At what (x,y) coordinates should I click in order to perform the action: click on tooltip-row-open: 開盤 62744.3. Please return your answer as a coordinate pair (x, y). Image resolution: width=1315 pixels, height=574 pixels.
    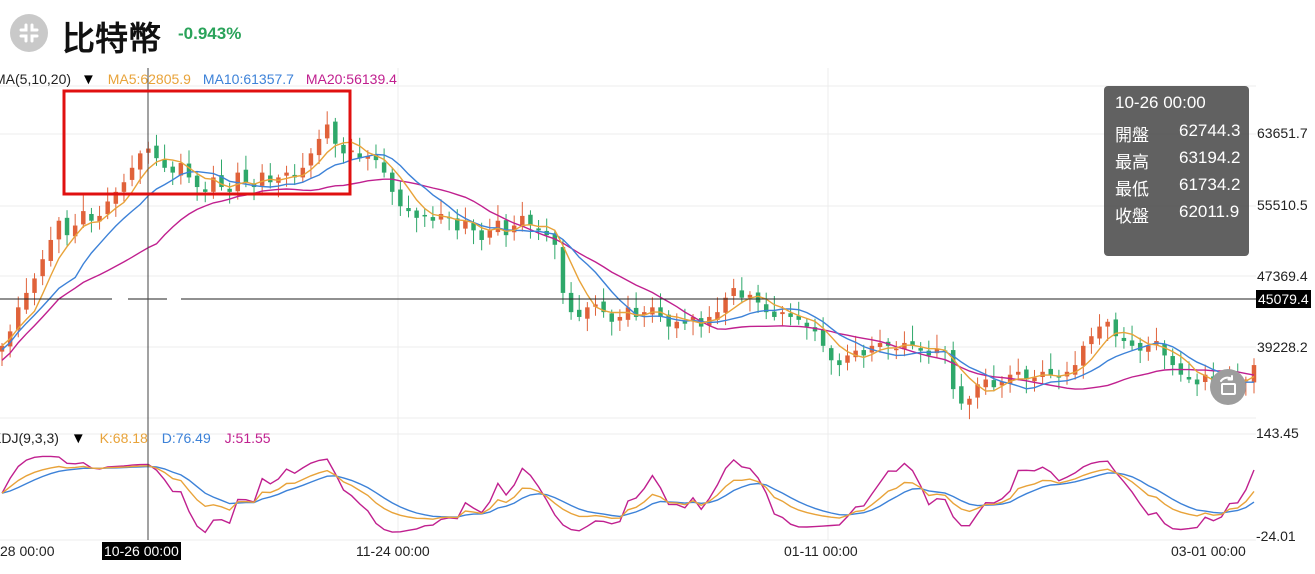
    Looking at the image, I should click on (1177, 133).